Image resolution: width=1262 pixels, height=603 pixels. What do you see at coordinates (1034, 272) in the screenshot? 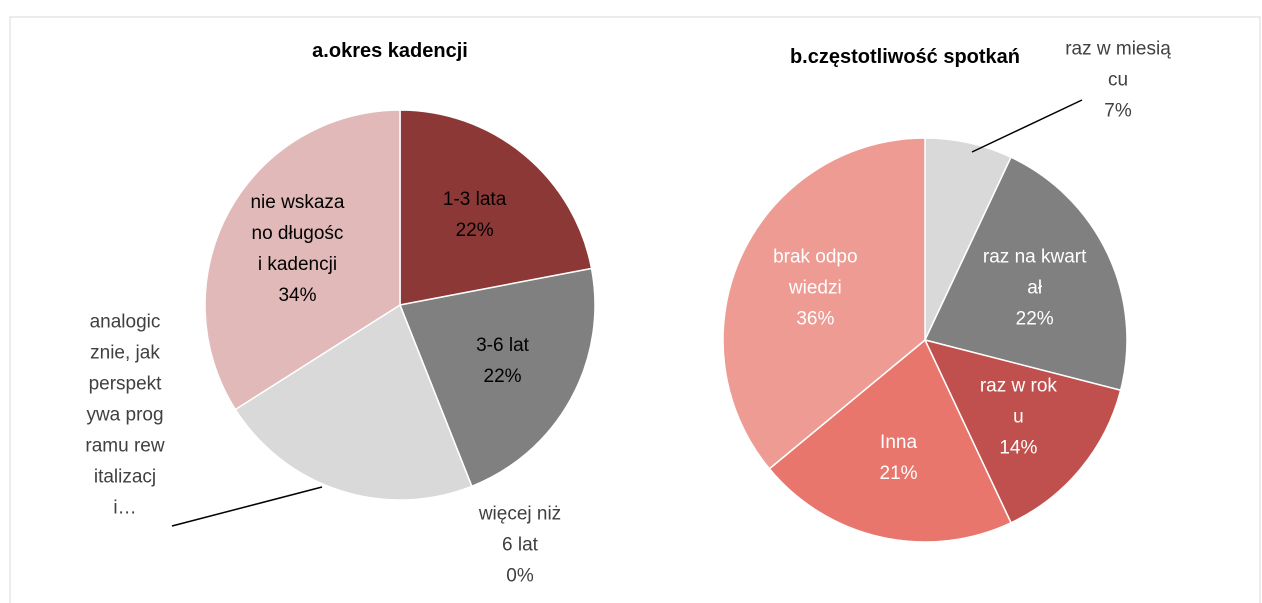
I see `category-label: raz na kwartał` at bounding box center [1034, 272].